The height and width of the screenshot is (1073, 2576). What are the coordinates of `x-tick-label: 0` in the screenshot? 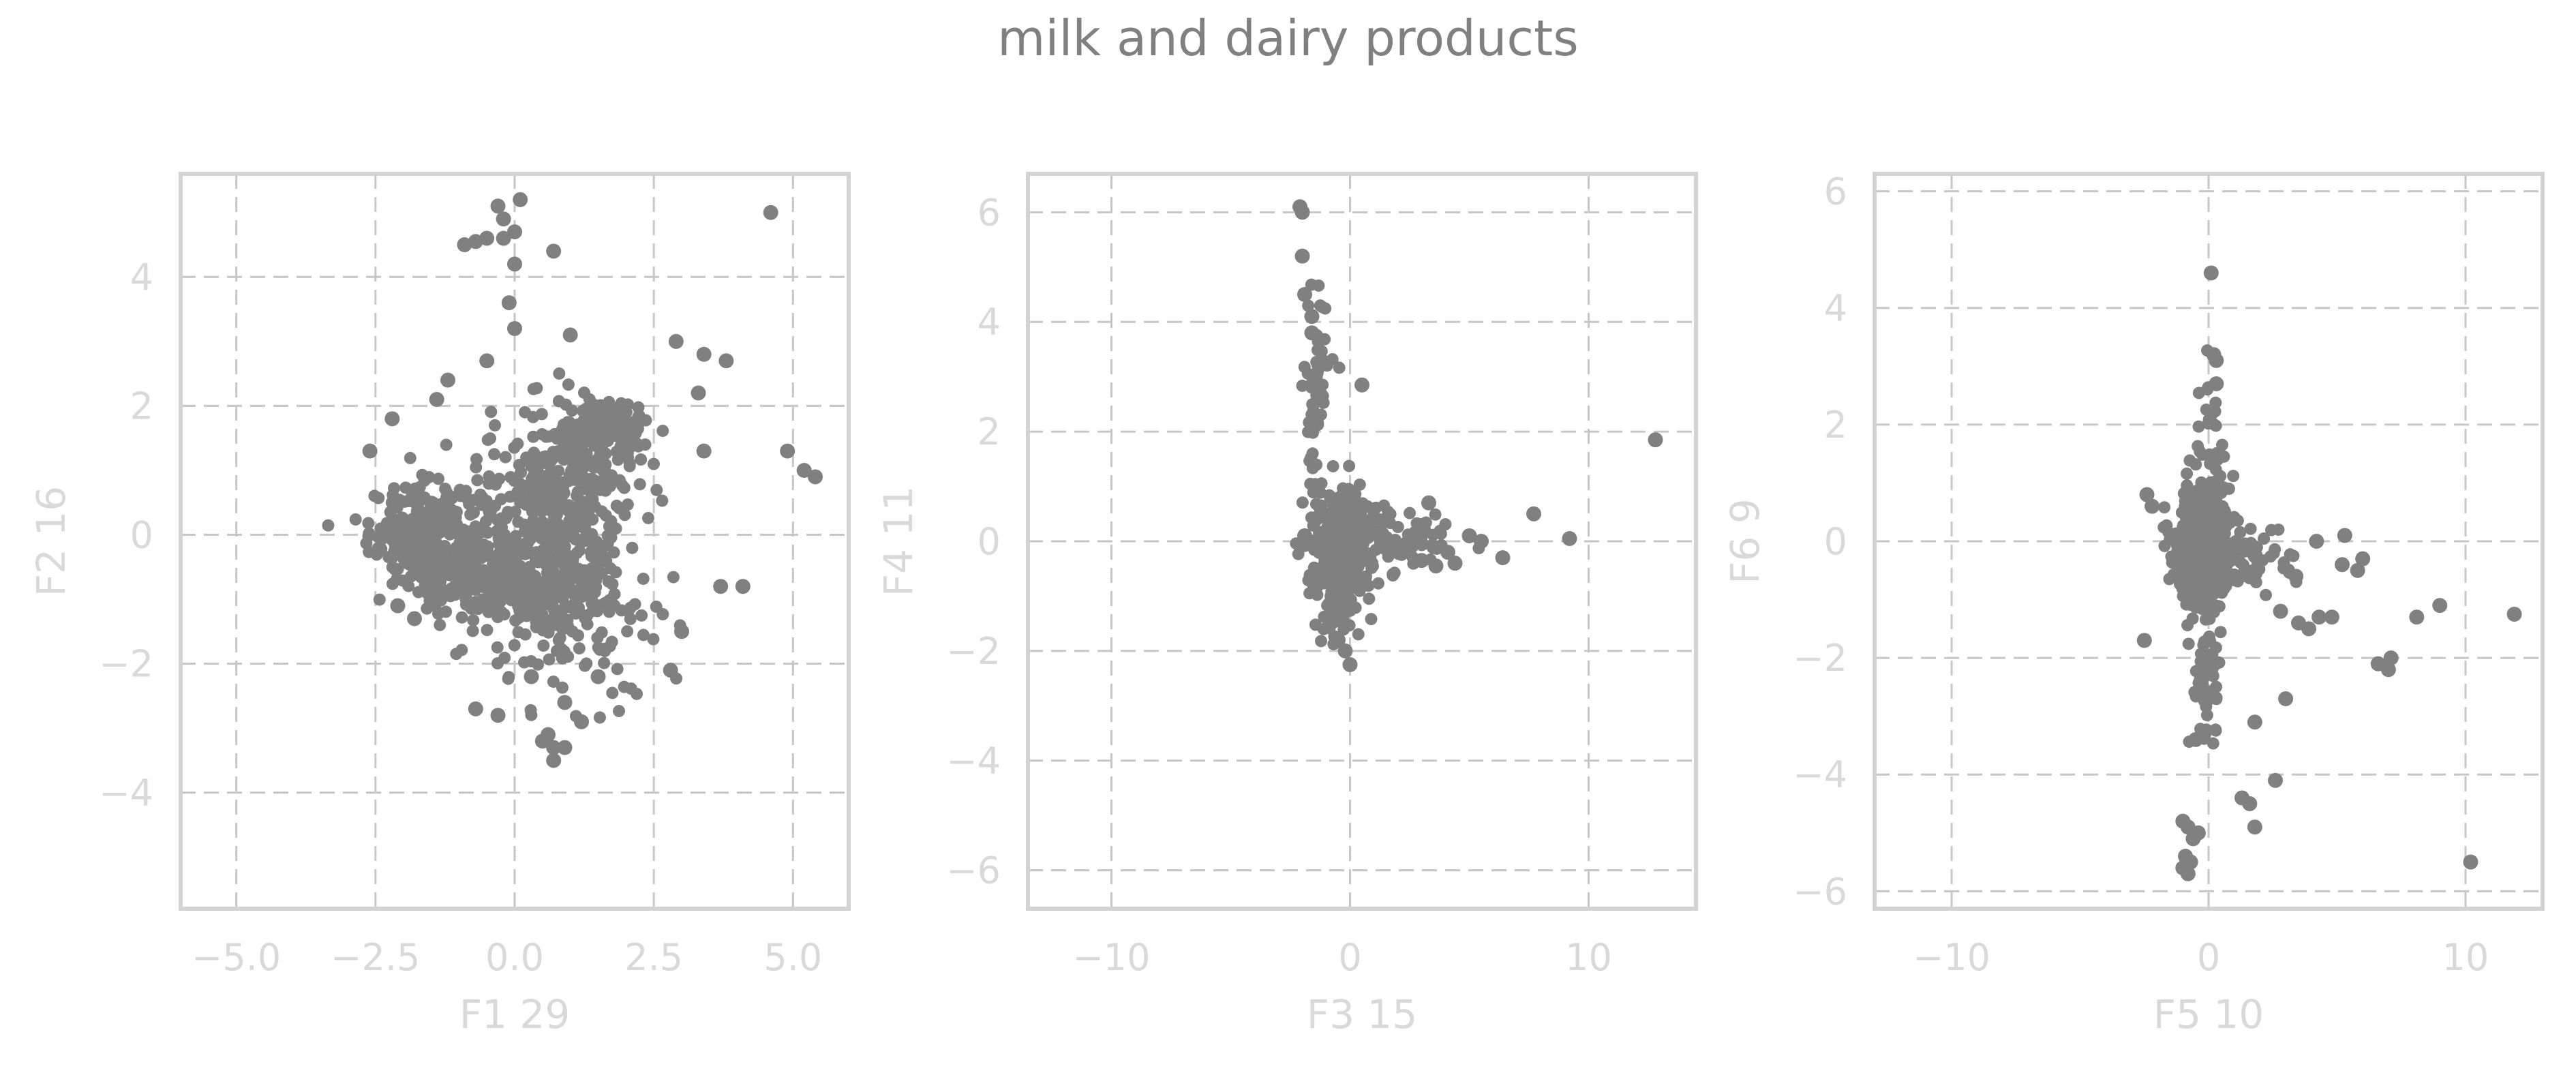 It's located at (1349, 957).